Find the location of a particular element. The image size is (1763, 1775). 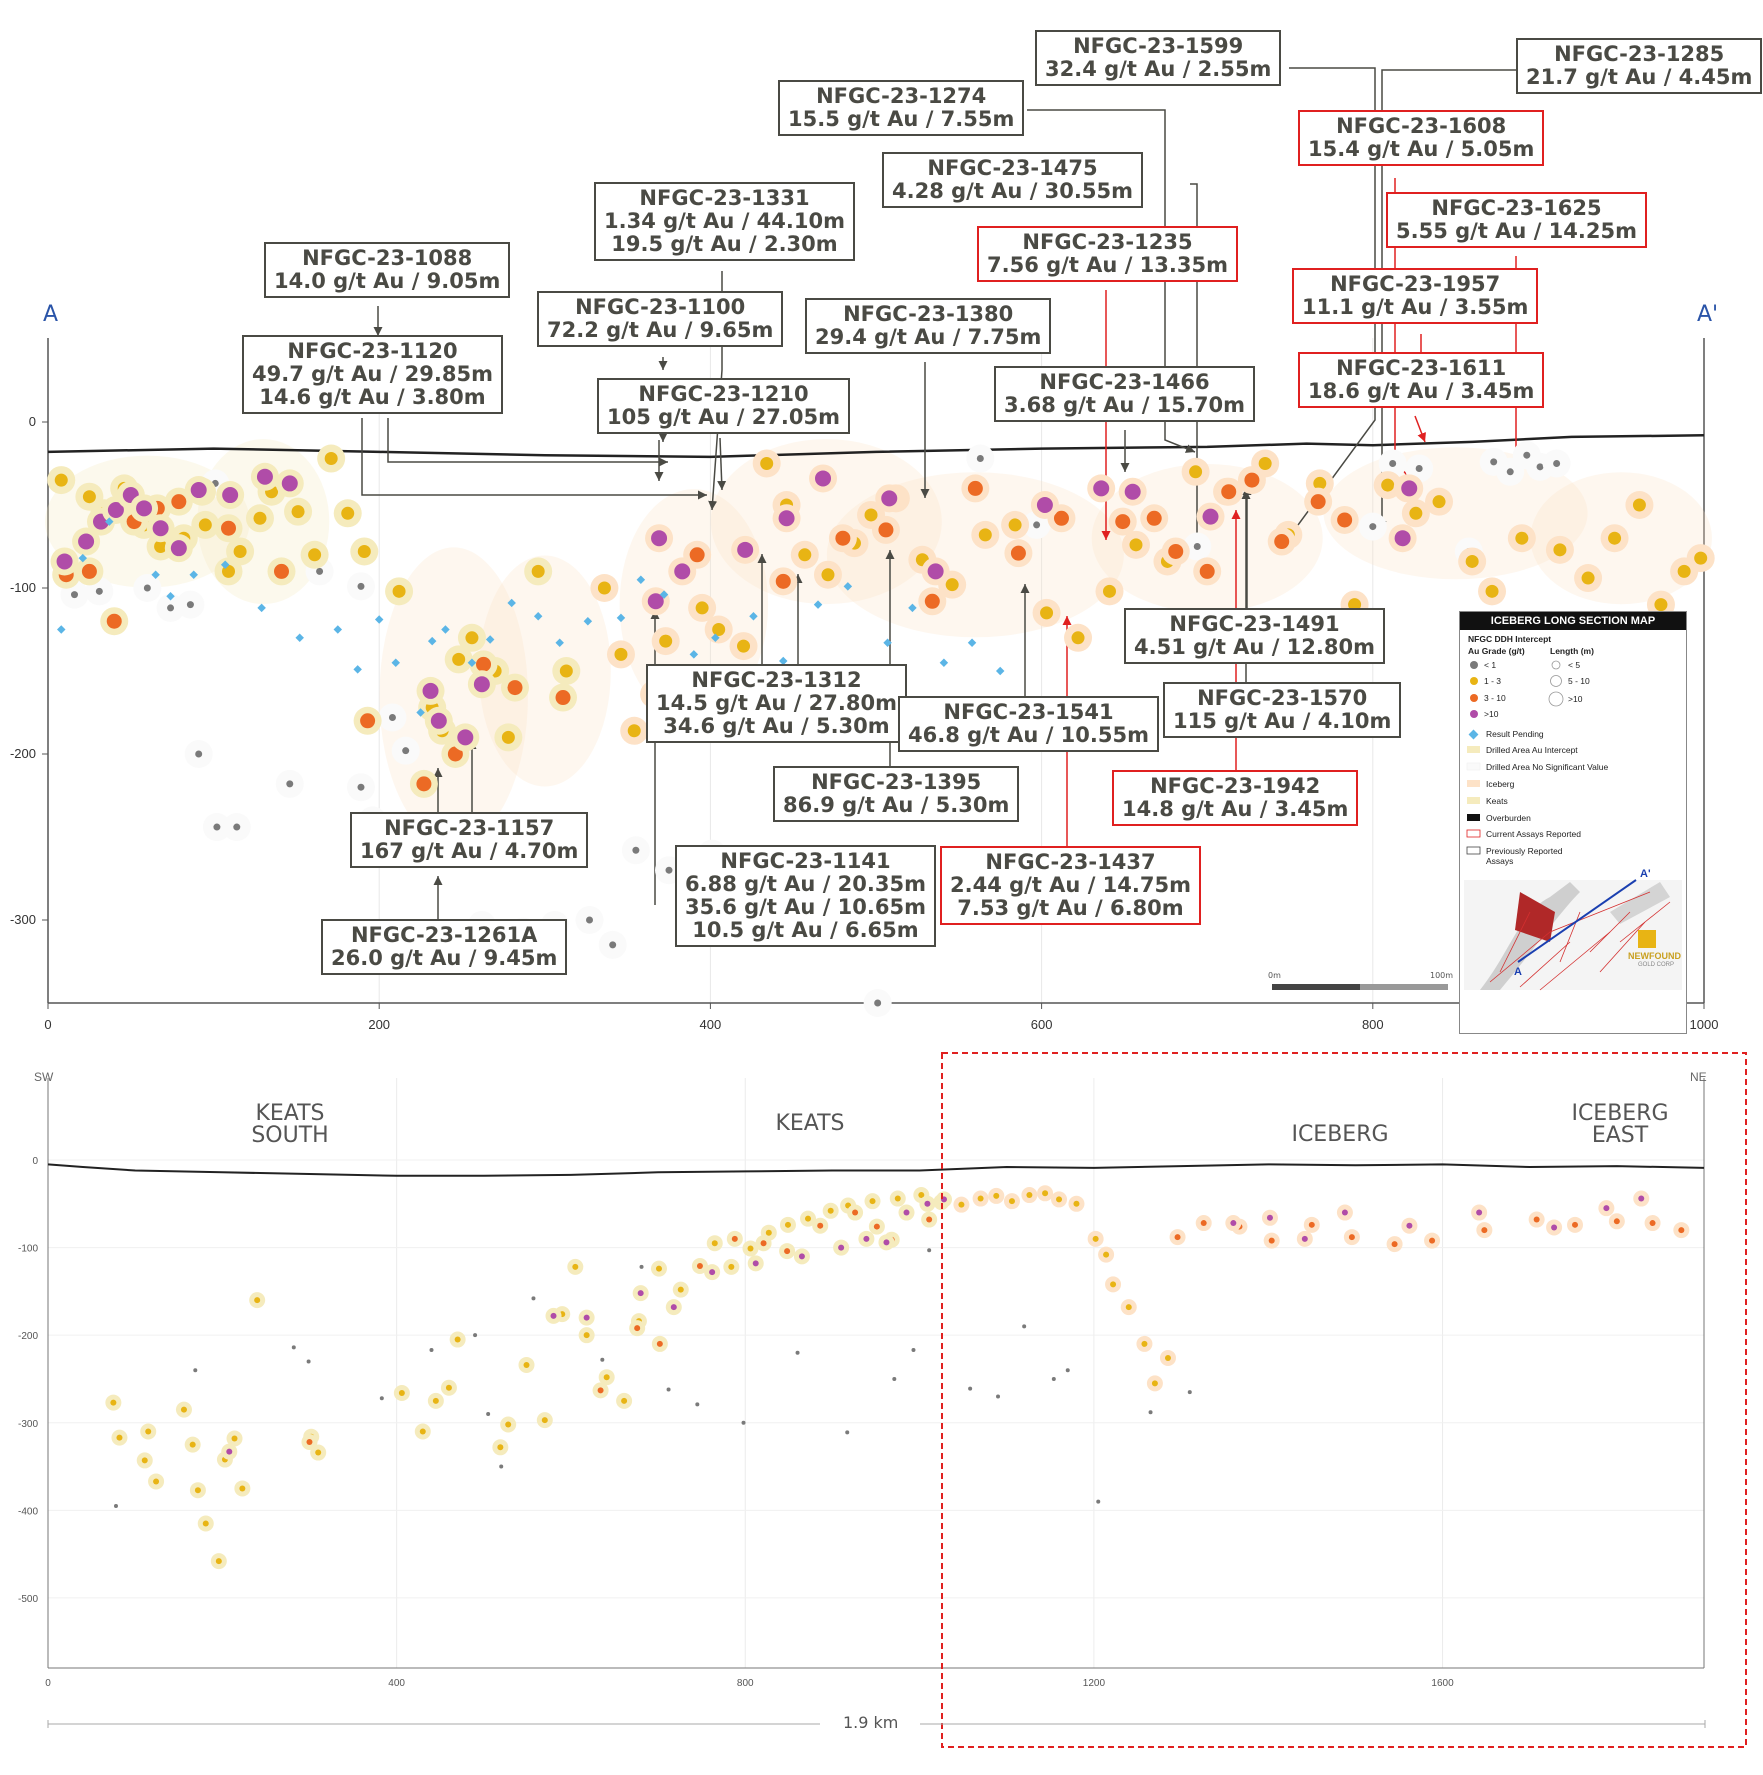

section-end-label: A' is located at coordinates (1708, 314).